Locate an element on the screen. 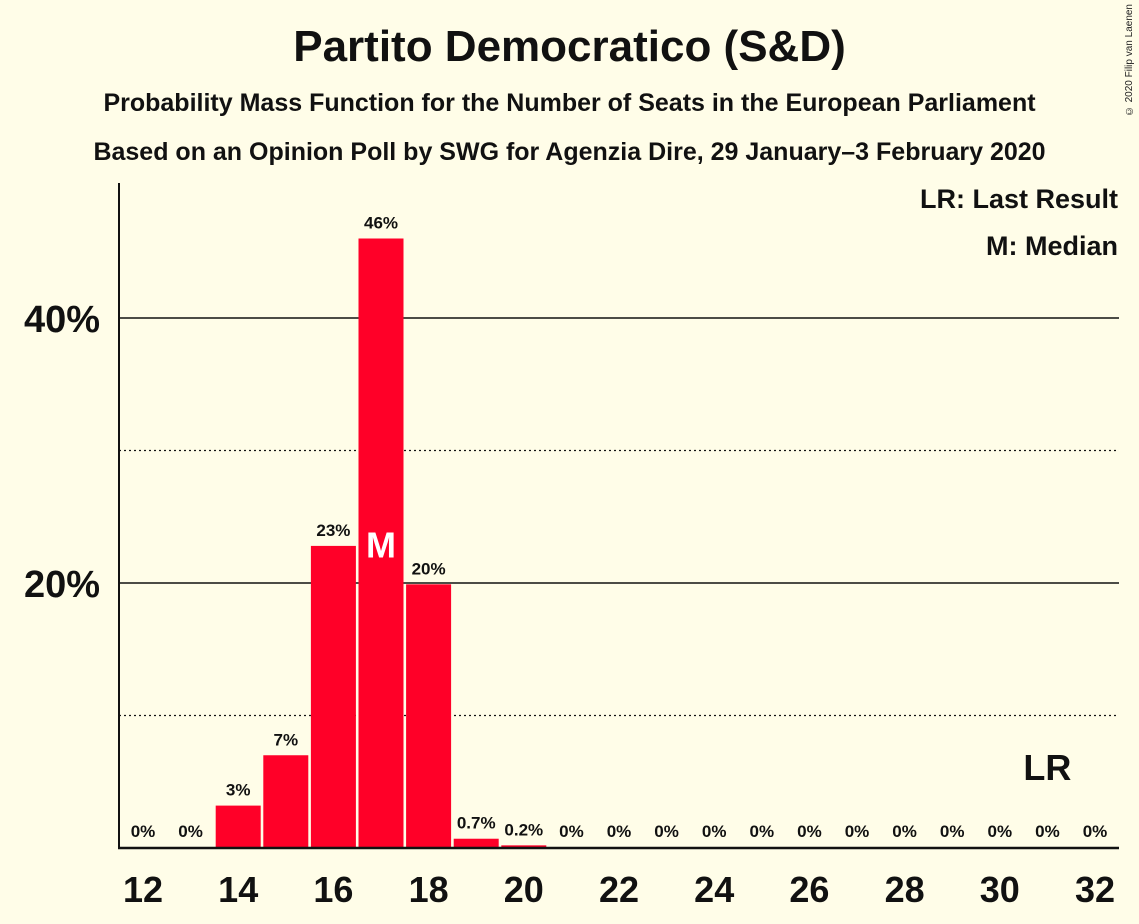  data-label-13: 0% is located at coordinates (190, 831).